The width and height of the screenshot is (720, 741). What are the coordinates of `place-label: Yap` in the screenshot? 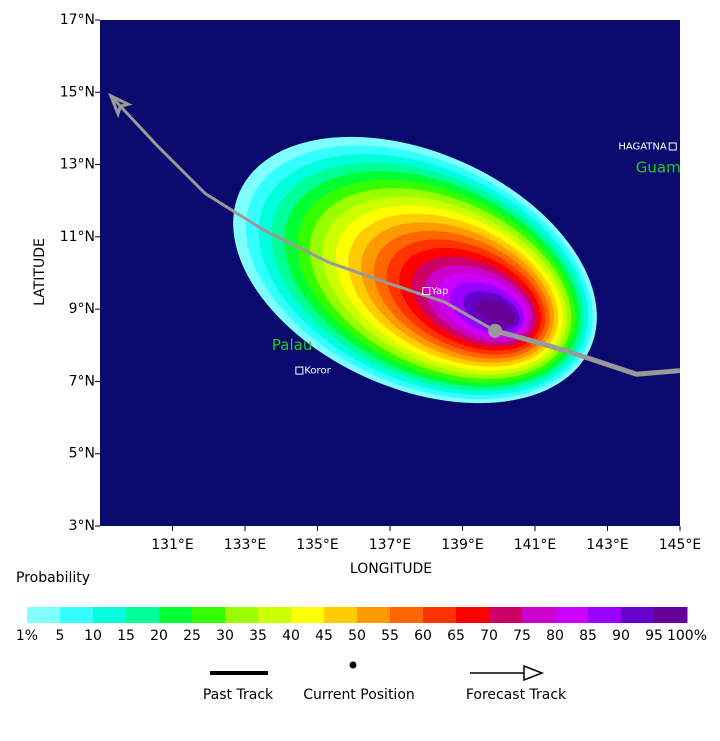 It's located at (439, 291).